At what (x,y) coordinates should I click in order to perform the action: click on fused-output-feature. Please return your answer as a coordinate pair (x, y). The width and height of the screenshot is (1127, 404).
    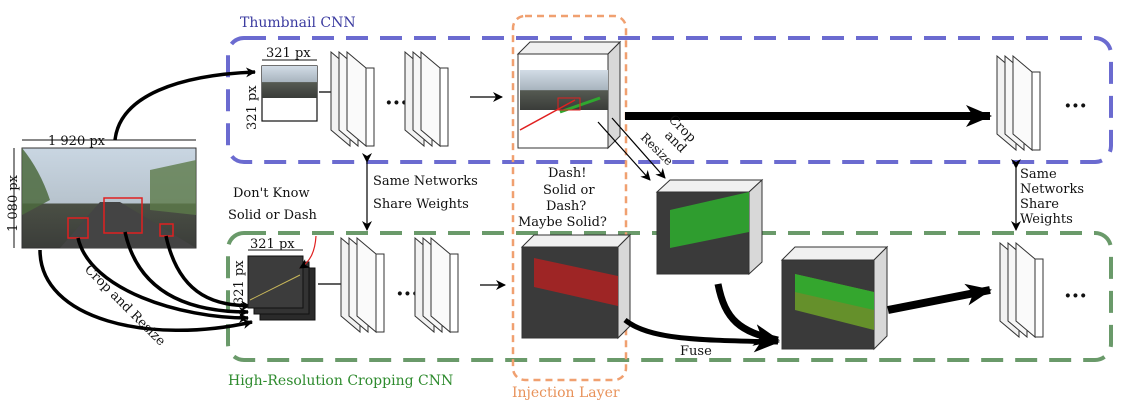
    Looking at the image, I should click on (834, 298).